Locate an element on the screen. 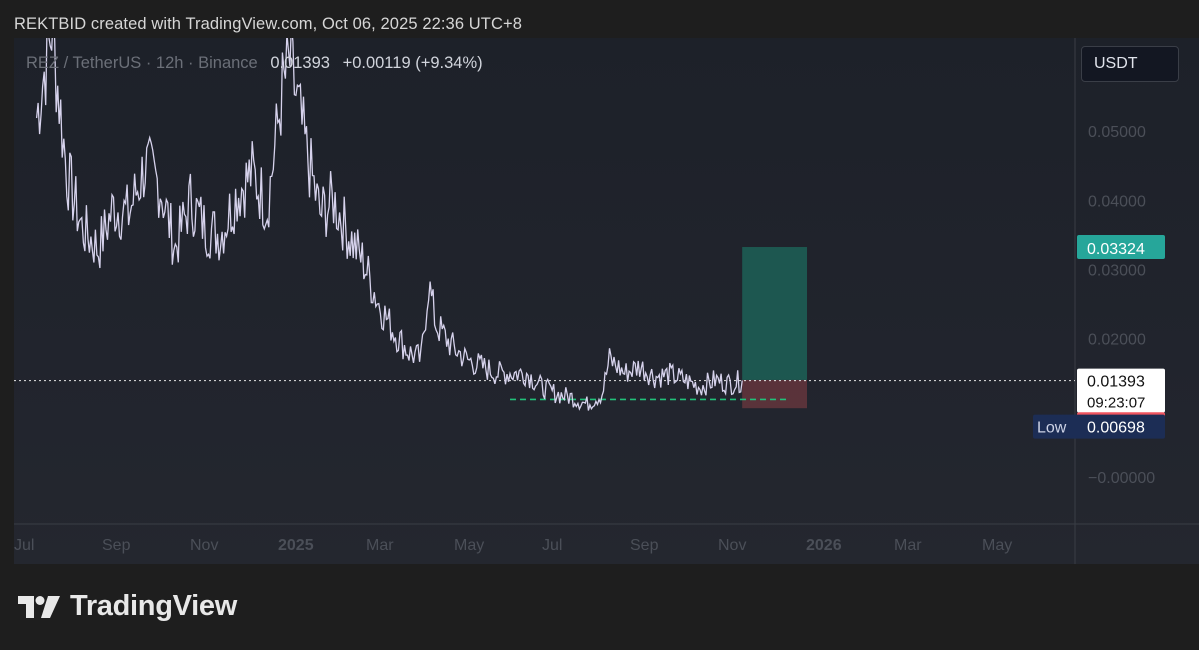 The height and width of the screenshot is (650, 1199). tradingview-logo-icon is located at coordinates (39, 606).